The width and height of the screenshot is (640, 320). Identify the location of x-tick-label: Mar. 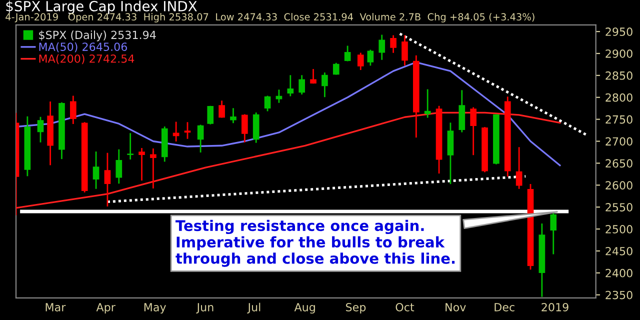
(56, 307).